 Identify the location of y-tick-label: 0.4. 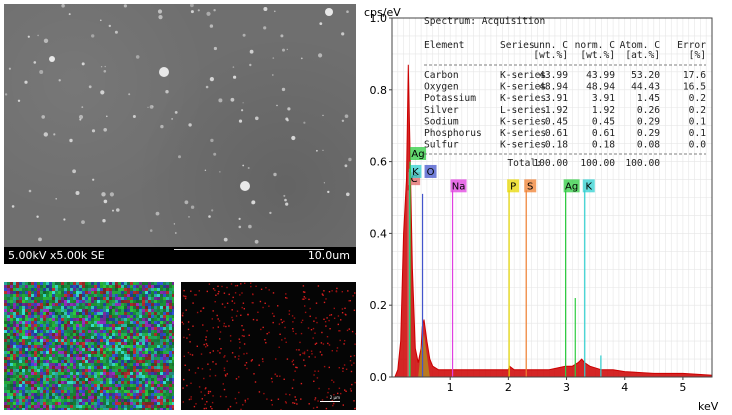
(379, 233).